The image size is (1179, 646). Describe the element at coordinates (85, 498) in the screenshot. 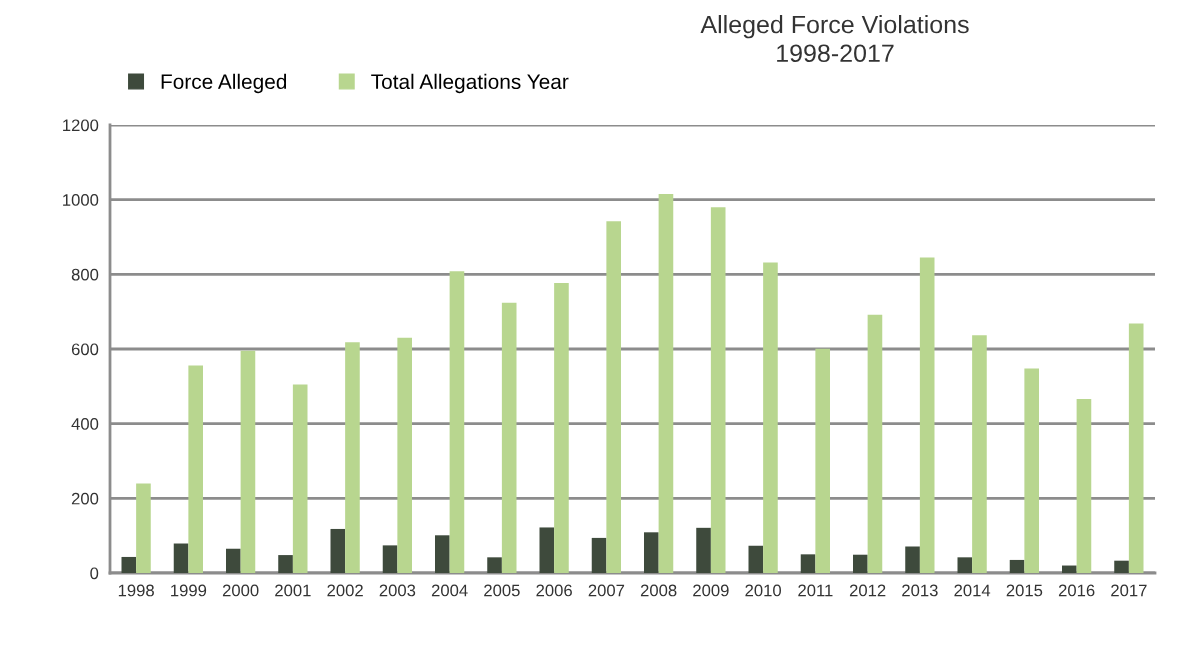

I see `y-tick-label: 200` at that location.